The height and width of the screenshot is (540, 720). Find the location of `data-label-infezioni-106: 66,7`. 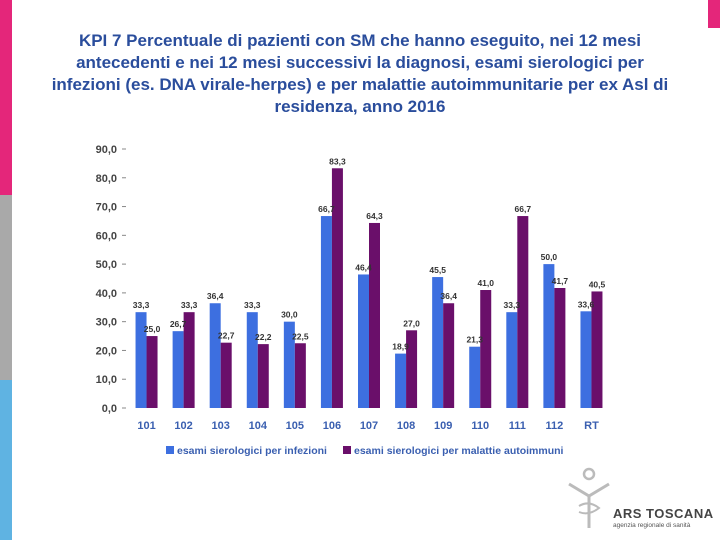

data-label-infezioni-106: 66,7 is located at coordinates (326, 209).